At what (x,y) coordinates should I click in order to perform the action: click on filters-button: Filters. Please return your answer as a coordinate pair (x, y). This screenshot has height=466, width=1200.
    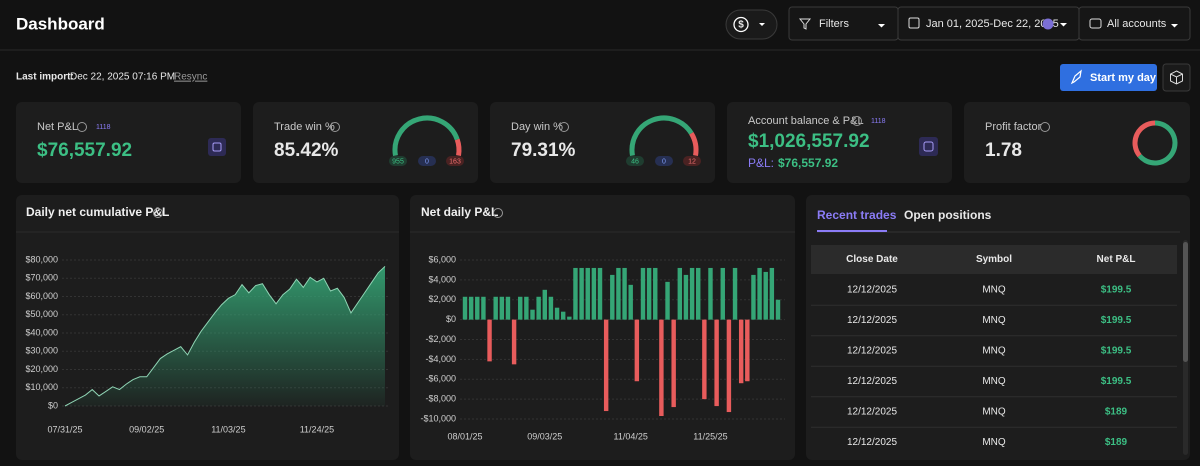
    Looking at the image, I should click on (843, 23).